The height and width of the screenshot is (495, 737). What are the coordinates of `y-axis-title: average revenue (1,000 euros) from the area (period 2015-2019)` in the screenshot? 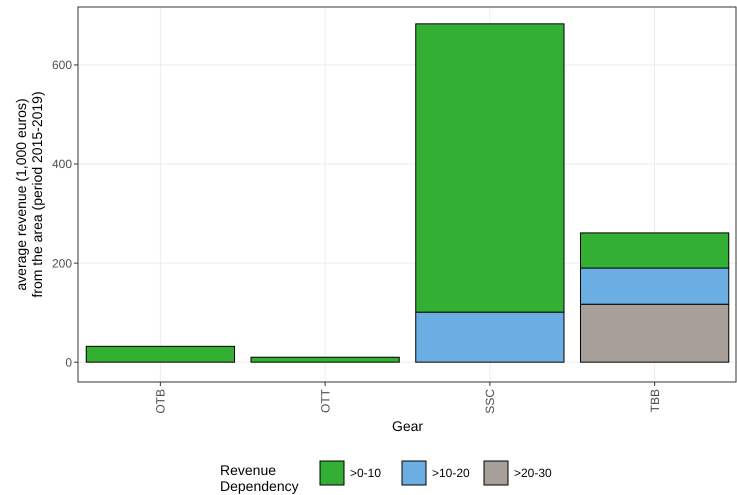 It's located at (29, 194).